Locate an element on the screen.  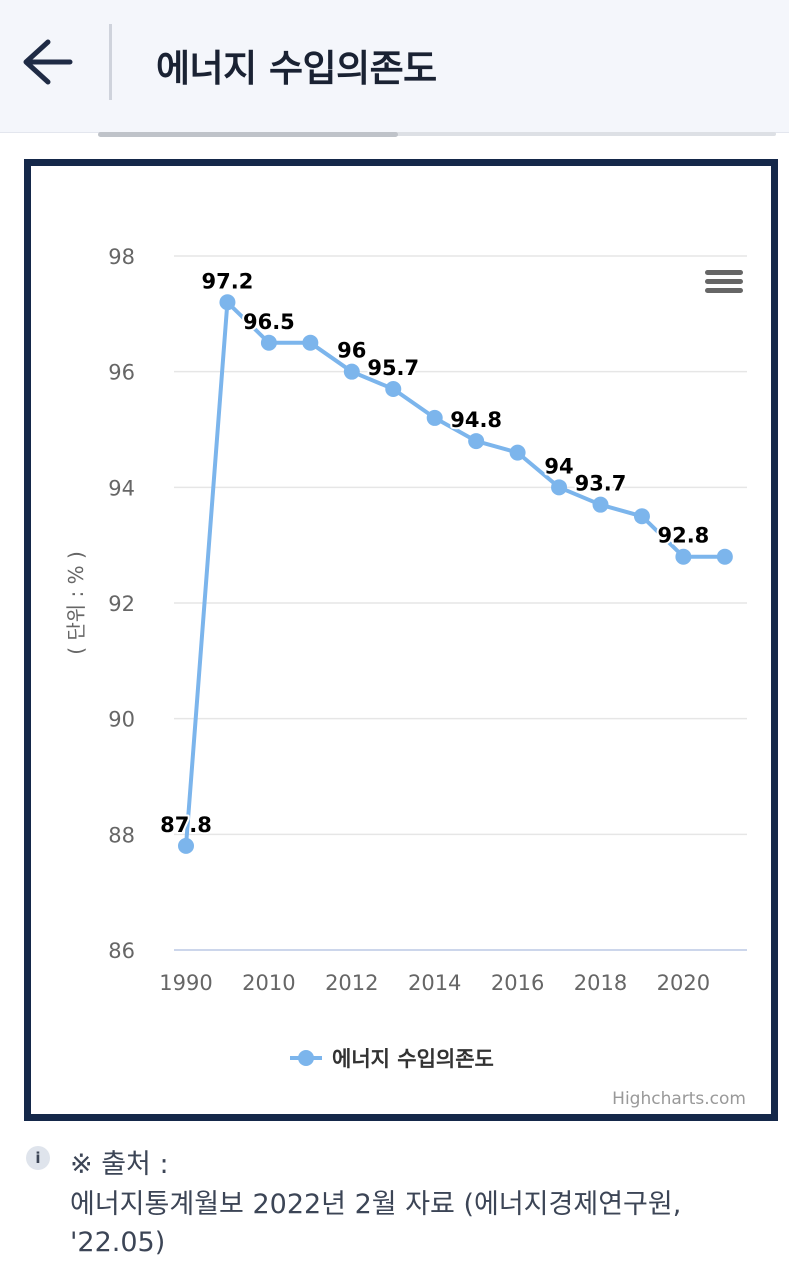
data-label: 96.5 is located at coordinates (269, 322).